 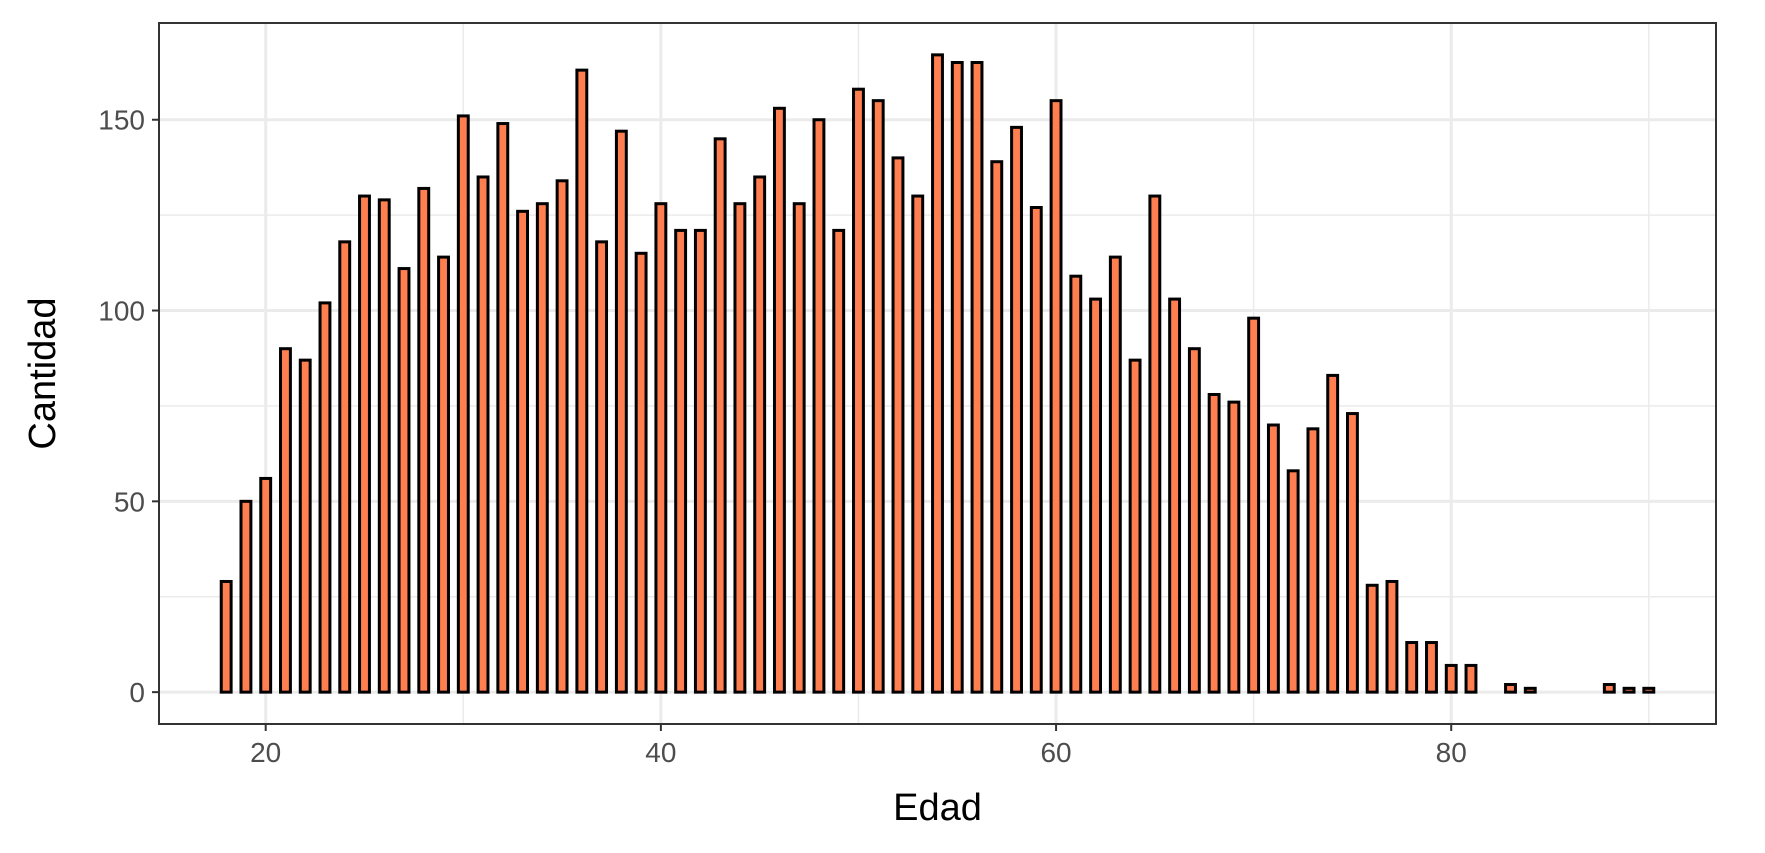 I want to click on y-tick-label: 50, so click(x=129, y=501).